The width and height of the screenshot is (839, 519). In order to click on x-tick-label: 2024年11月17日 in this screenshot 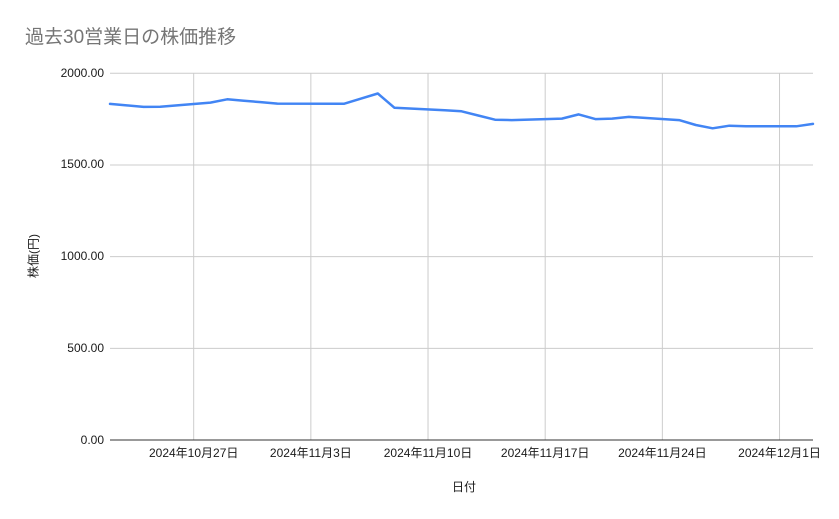, I will do `click(545, 453)`.